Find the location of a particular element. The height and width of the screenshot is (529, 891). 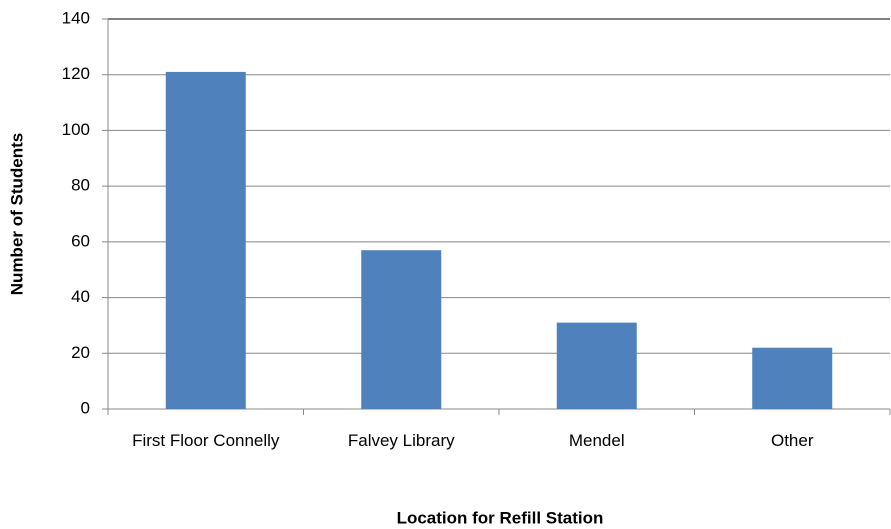

y-tick-label: 40 is located at coordinates (80, 296).